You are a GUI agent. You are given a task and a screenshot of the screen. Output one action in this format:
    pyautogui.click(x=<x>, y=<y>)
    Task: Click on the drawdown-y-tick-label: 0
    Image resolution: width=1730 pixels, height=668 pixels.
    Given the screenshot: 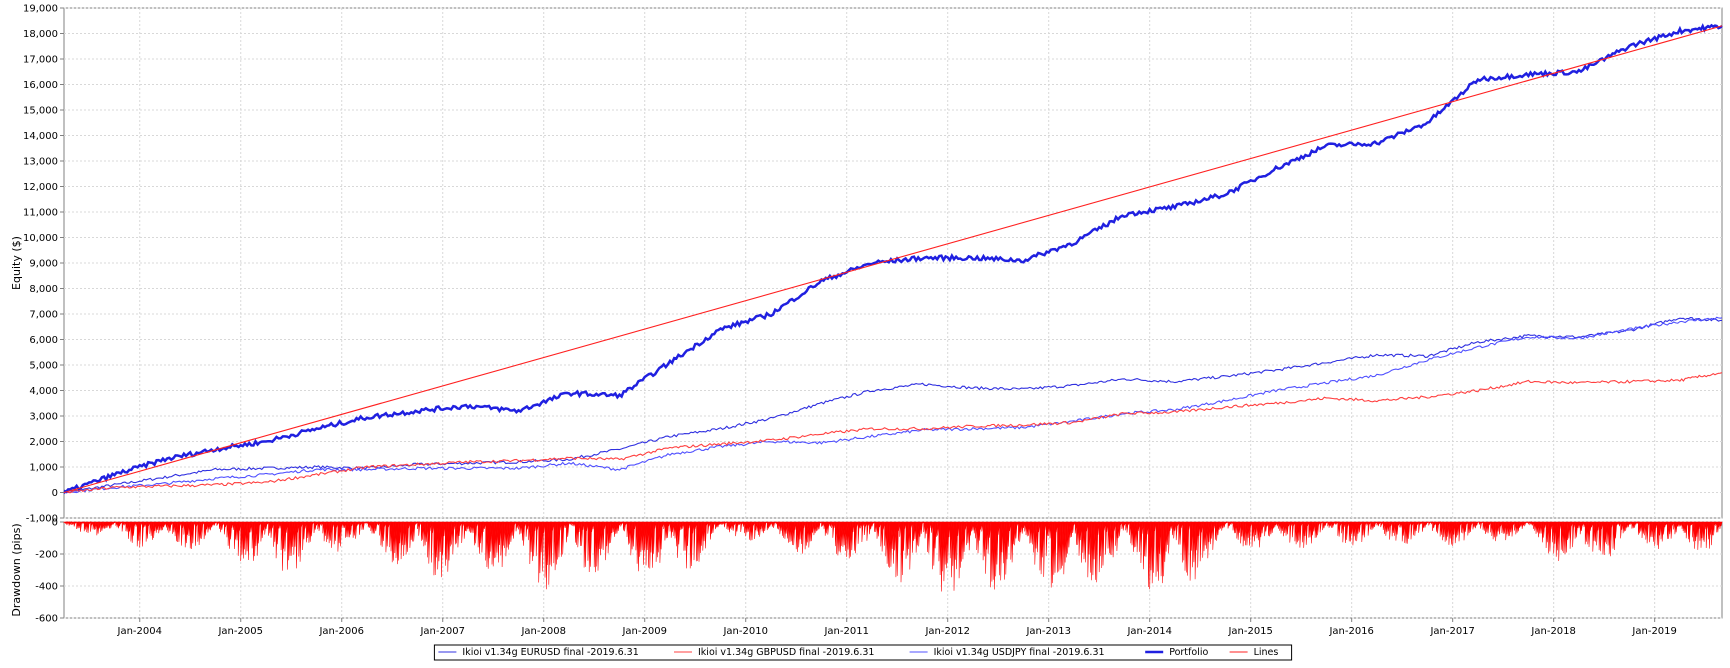 What is the action you would take?
    pyautogui.click(x=55, y=523)
    